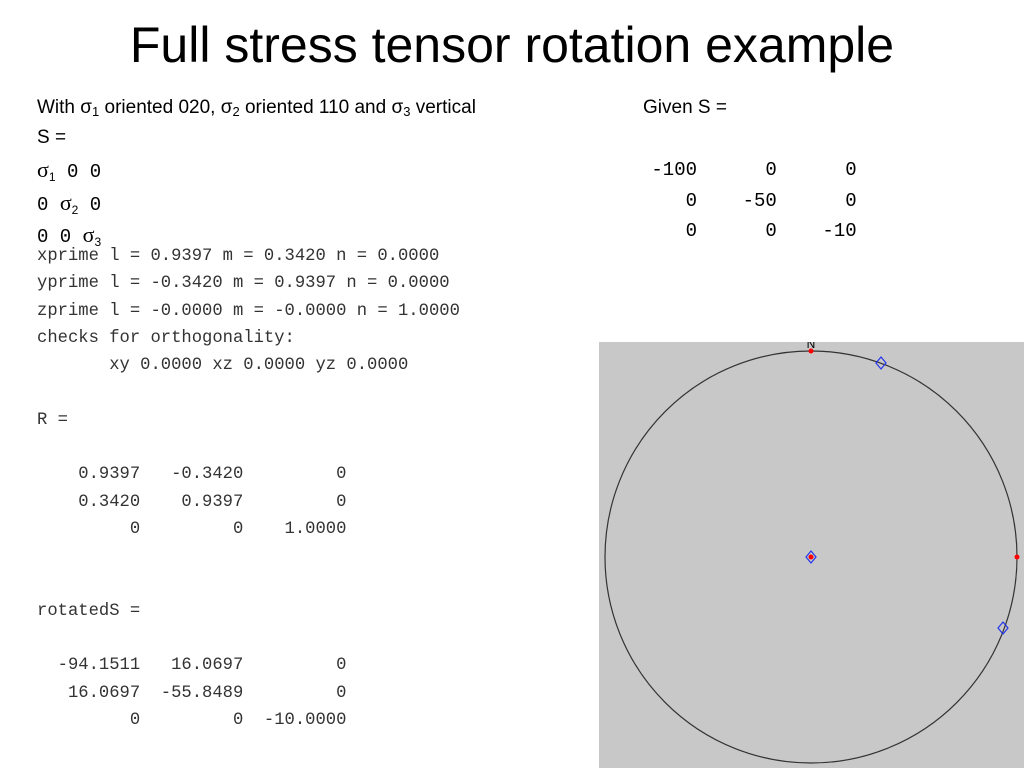 Image resolution: width=1024 pixels, height=768 pixels. What do you see at coordinates (48, 204) in the screenshot?
I see `row2-head: 0` at bounding box center [48, 204].